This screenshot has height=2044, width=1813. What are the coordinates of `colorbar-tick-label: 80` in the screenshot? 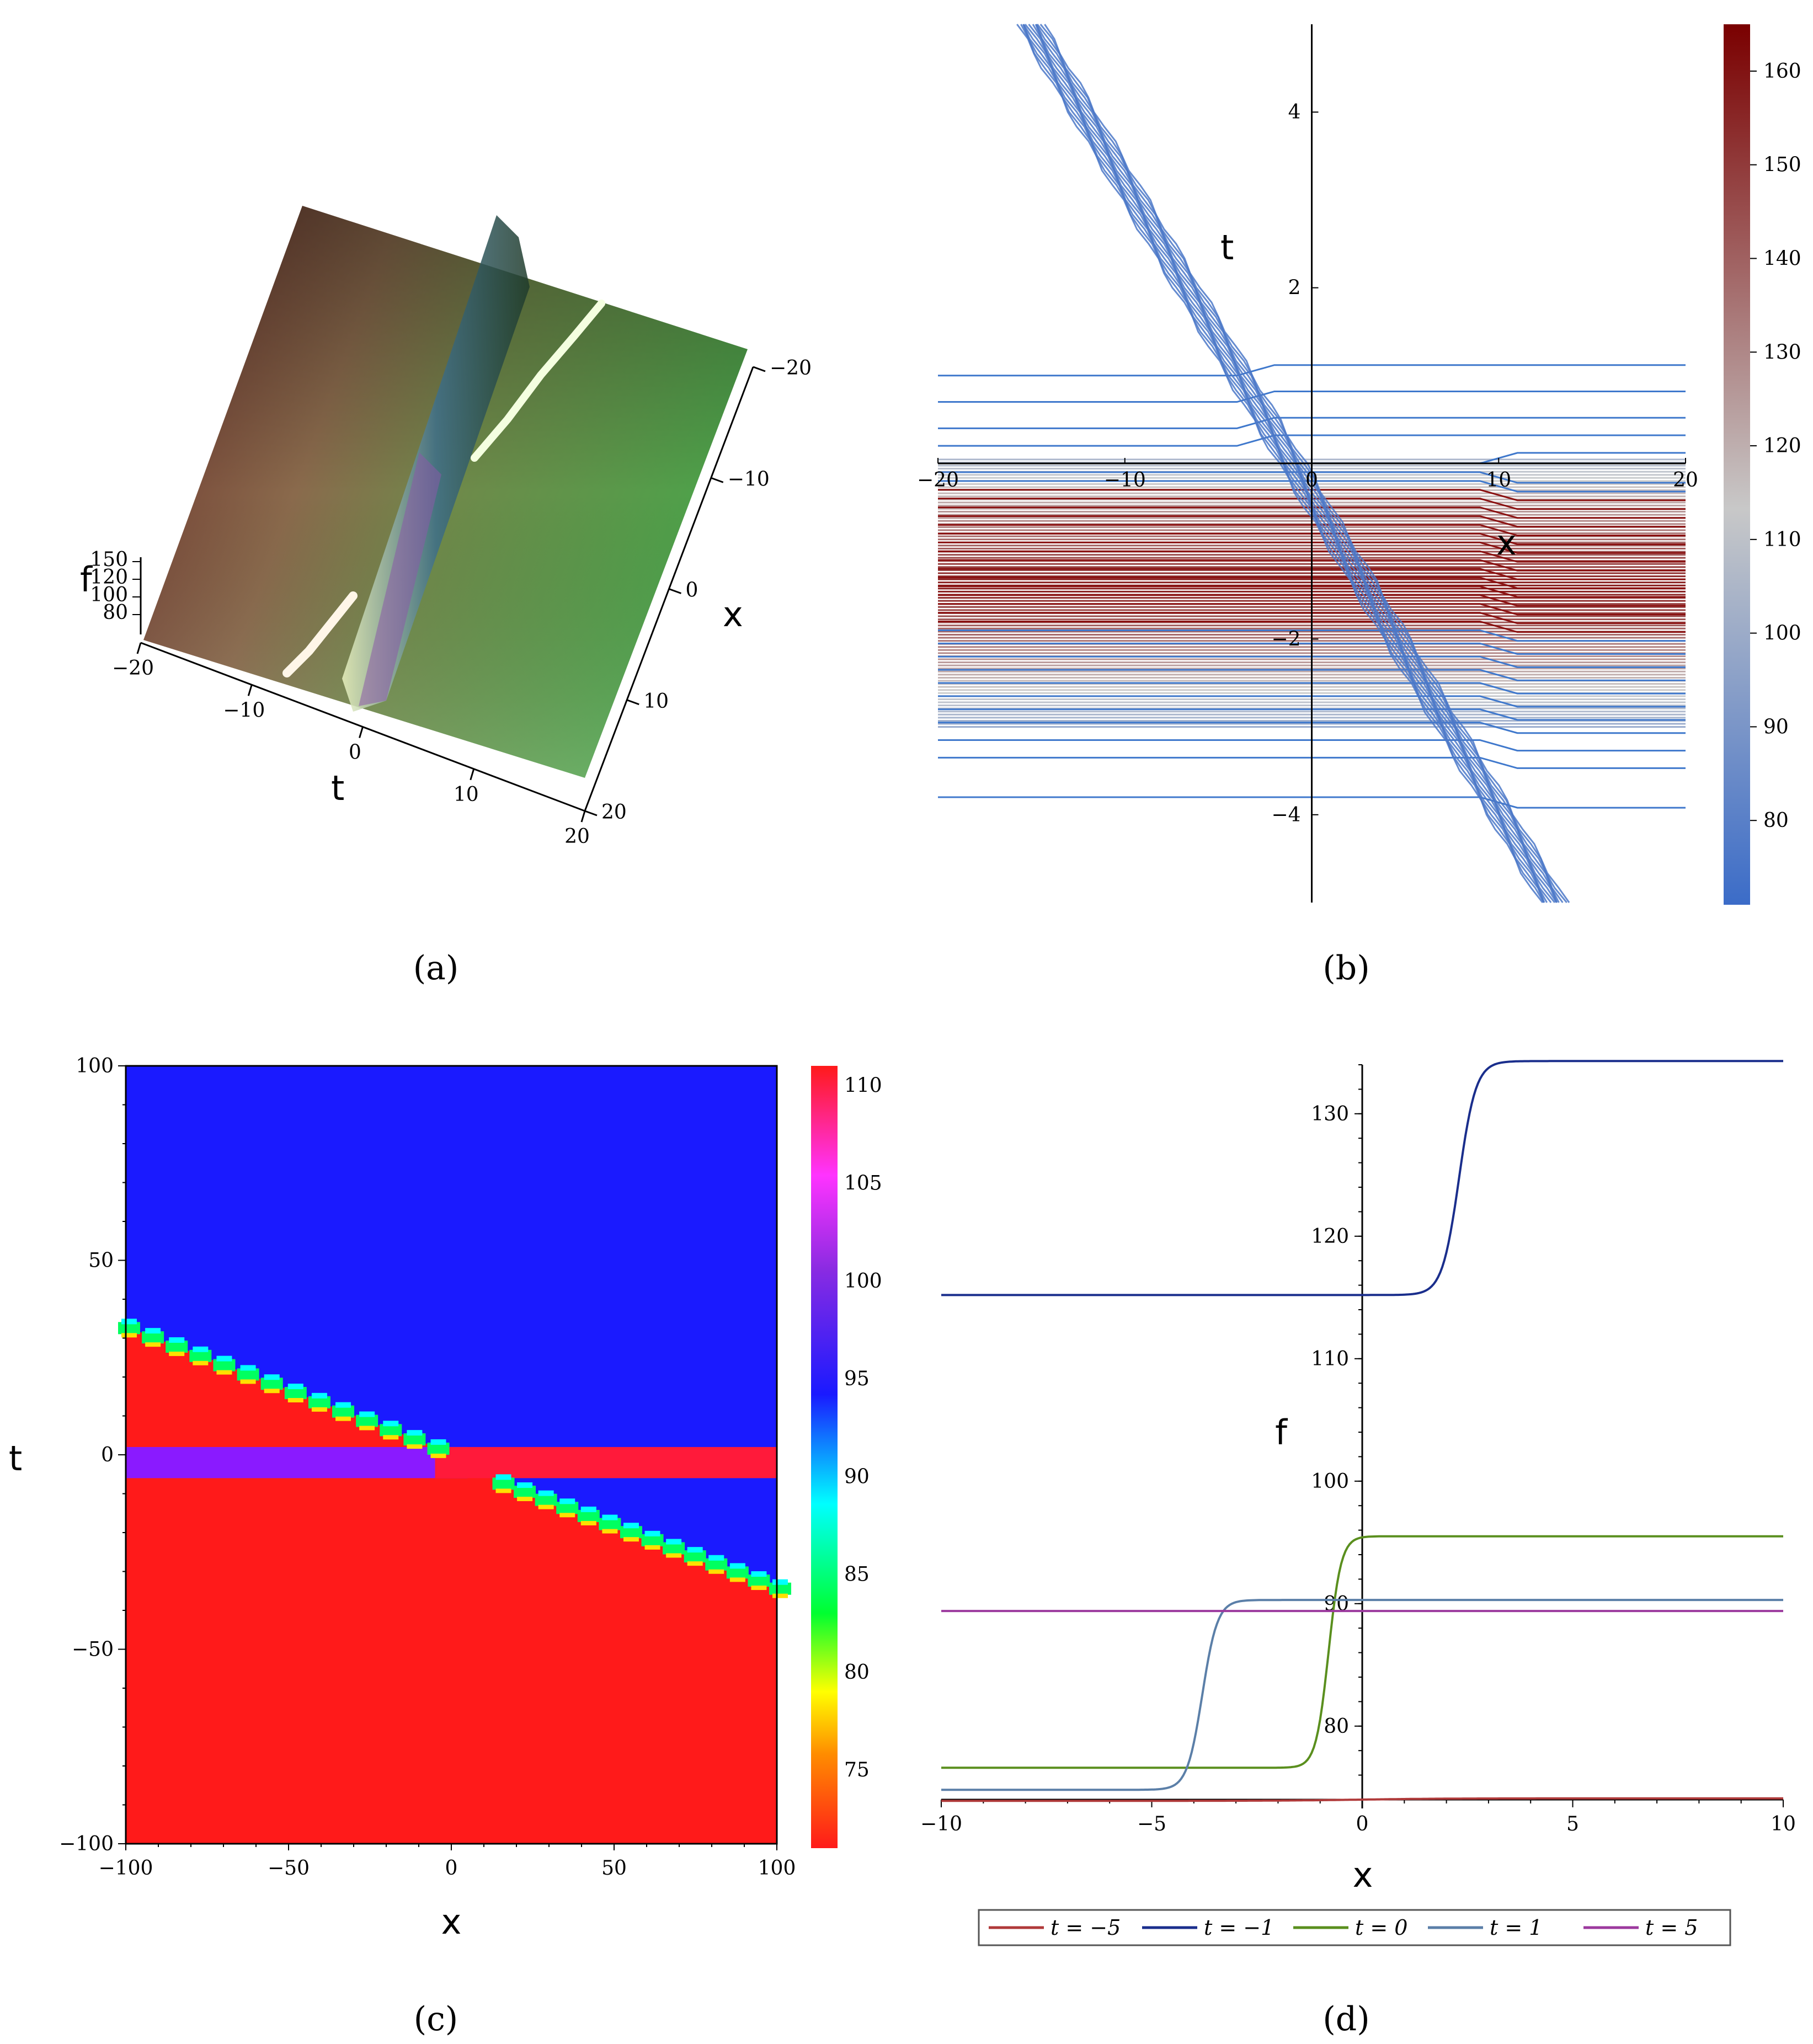 It's located at (1776, 820).